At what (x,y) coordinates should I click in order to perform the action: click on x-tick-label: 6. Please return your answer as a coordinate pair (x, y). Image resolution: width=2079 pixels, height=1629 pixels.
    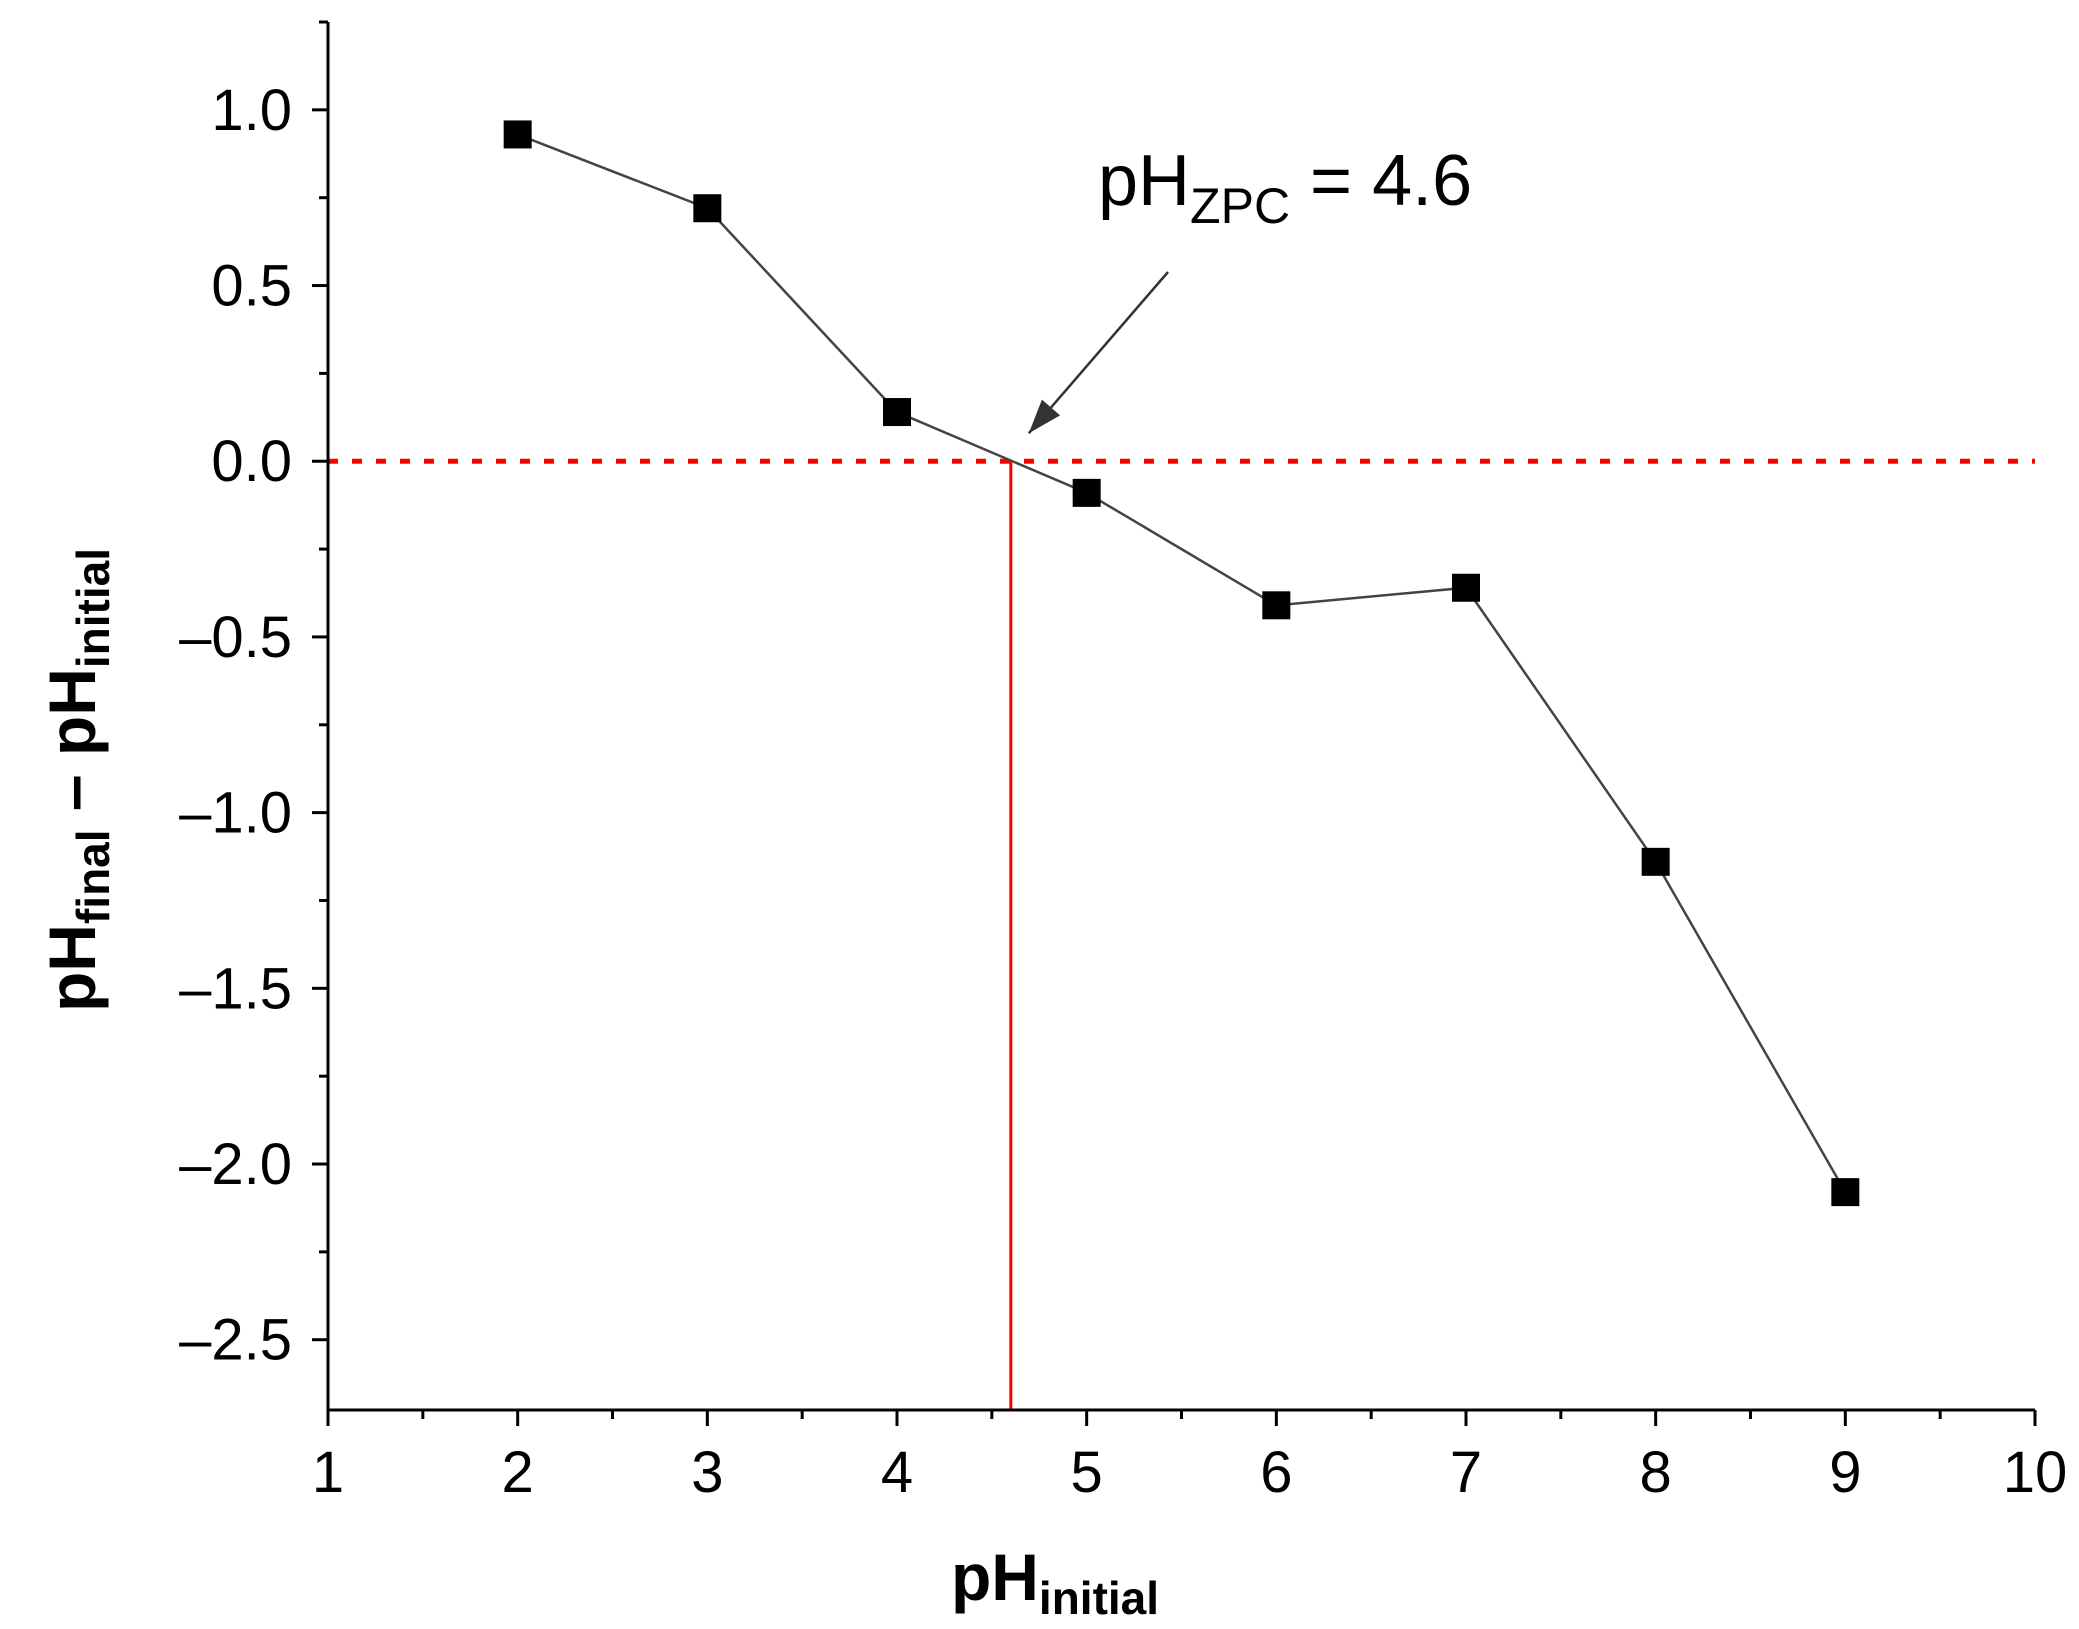
    Looking at the image, I should click on (1276, 1472).